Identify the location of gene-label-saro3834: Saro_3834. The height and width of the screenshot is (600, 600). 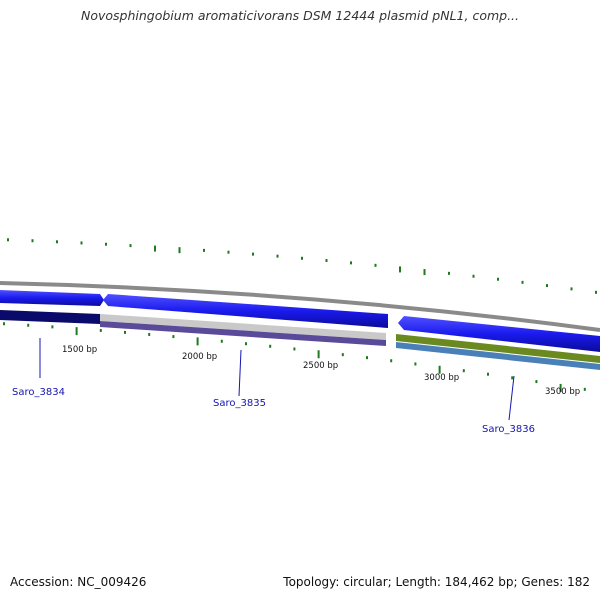
(38, 392).